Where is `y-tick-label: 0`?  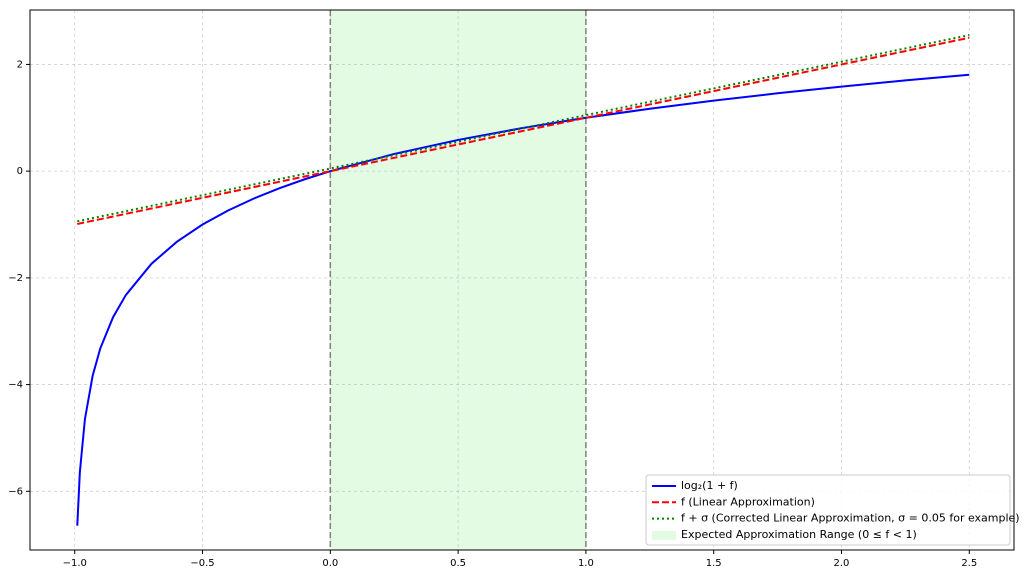
y-tick-label: 0 is located at coordinates (20, 171).